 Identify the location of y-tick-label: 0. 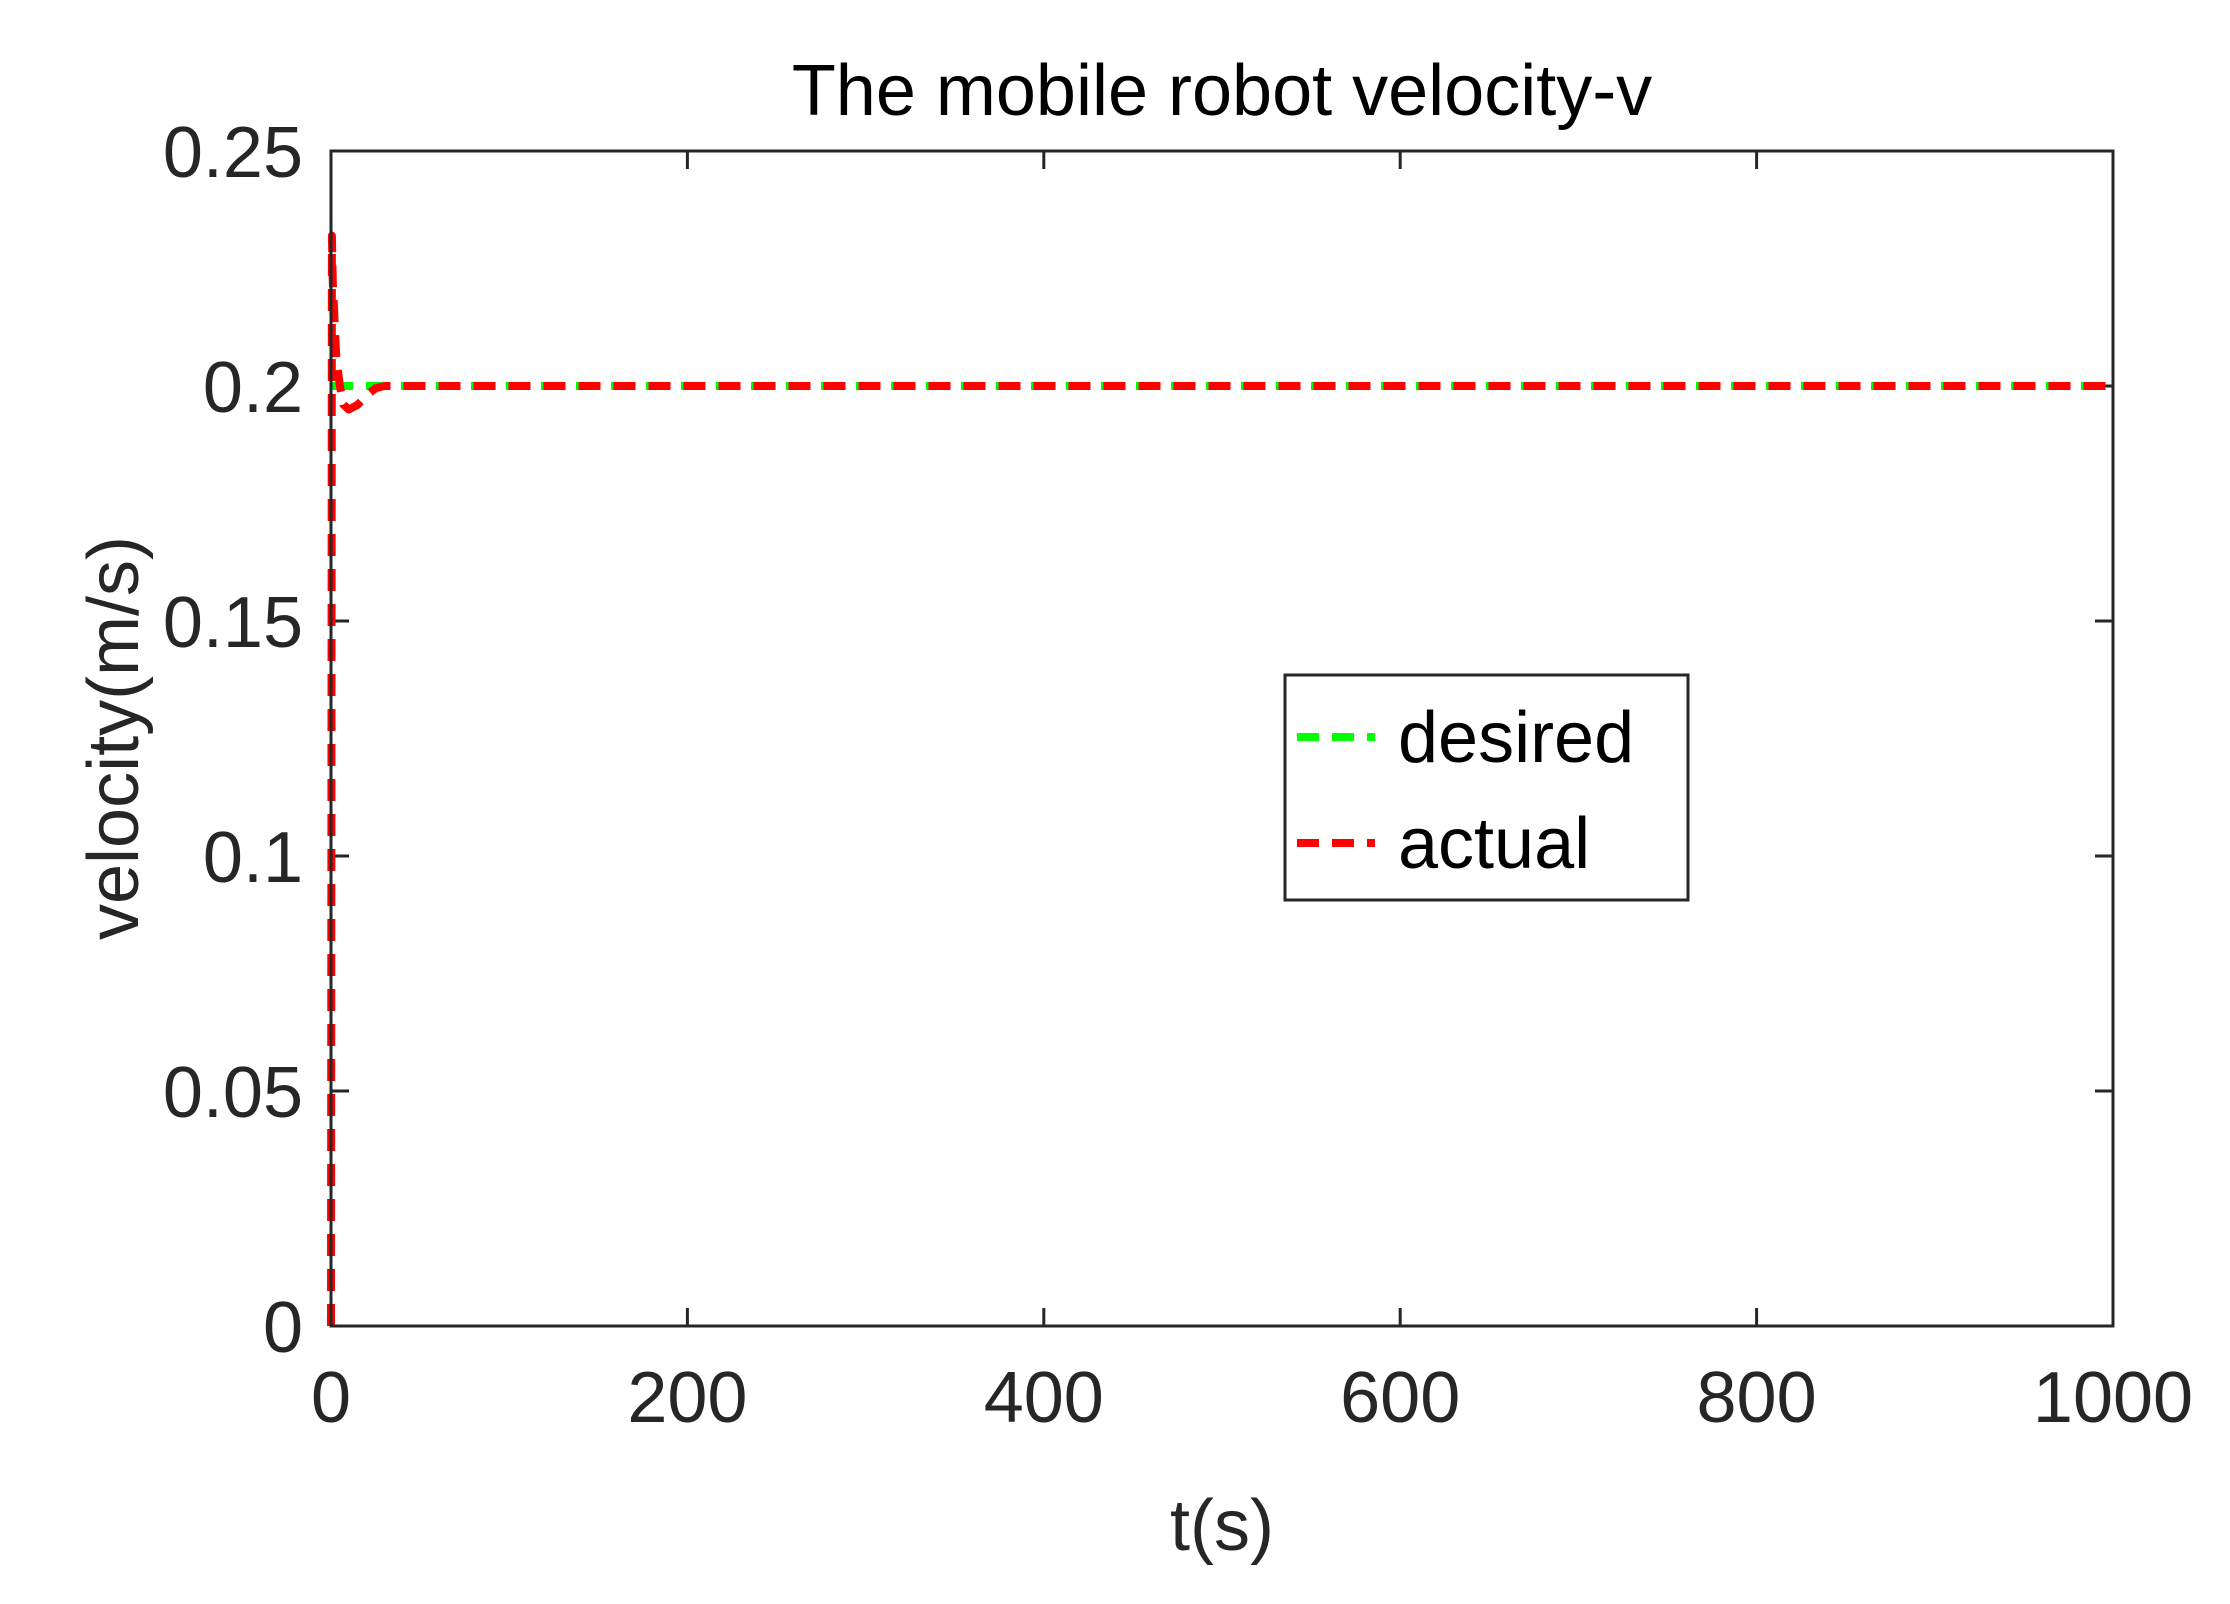
(283, 1328).